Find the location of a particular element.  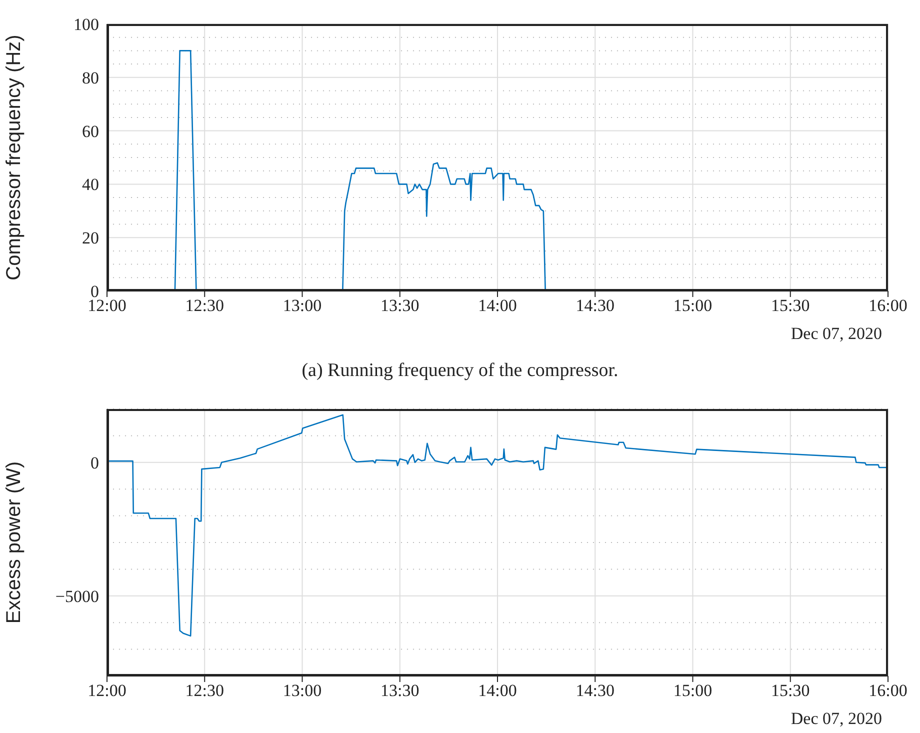

y-tick-label: 60 is located at coordinates (90, 131).